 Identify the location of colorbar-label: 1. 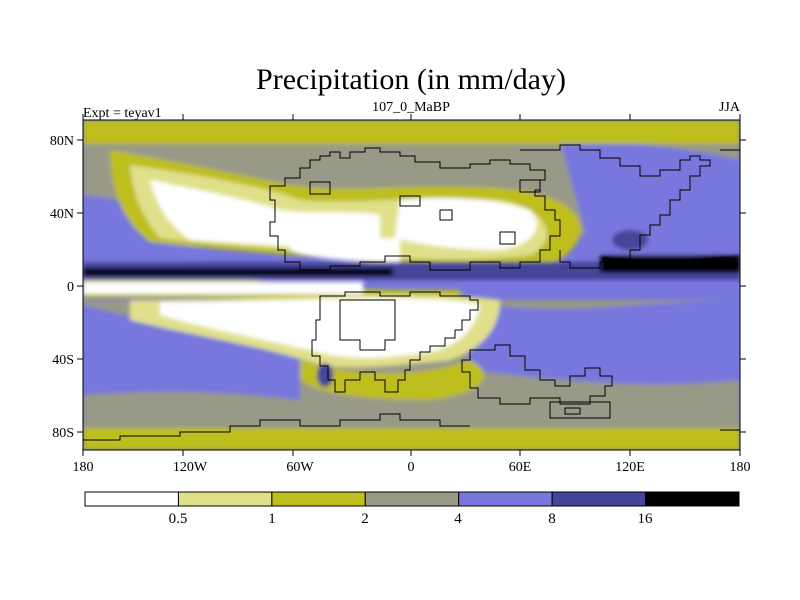
(272, 519).